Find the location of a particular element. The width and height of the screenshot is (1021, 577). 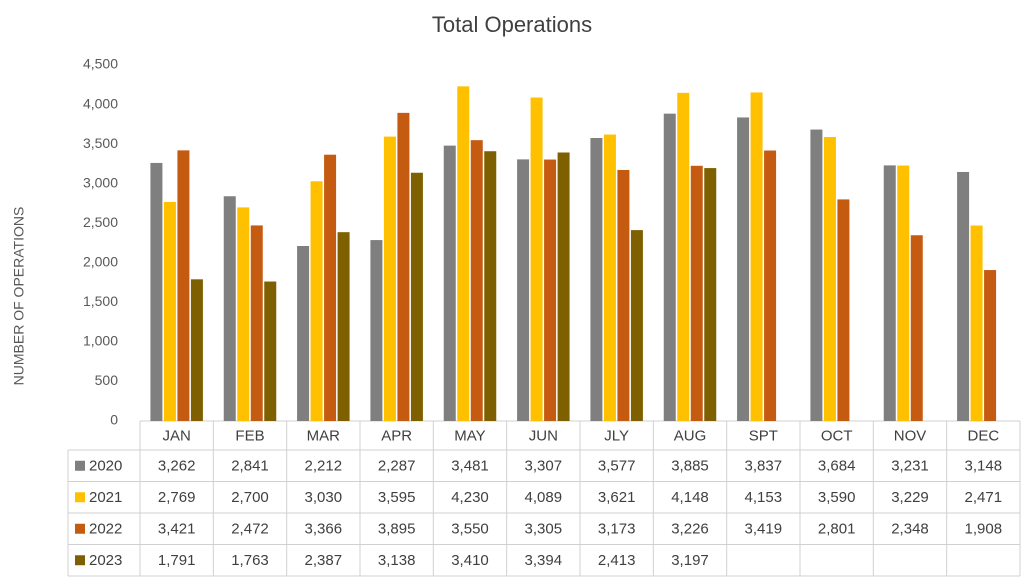

y-tick-label: 1,000 is located at coordinates (100, 341).